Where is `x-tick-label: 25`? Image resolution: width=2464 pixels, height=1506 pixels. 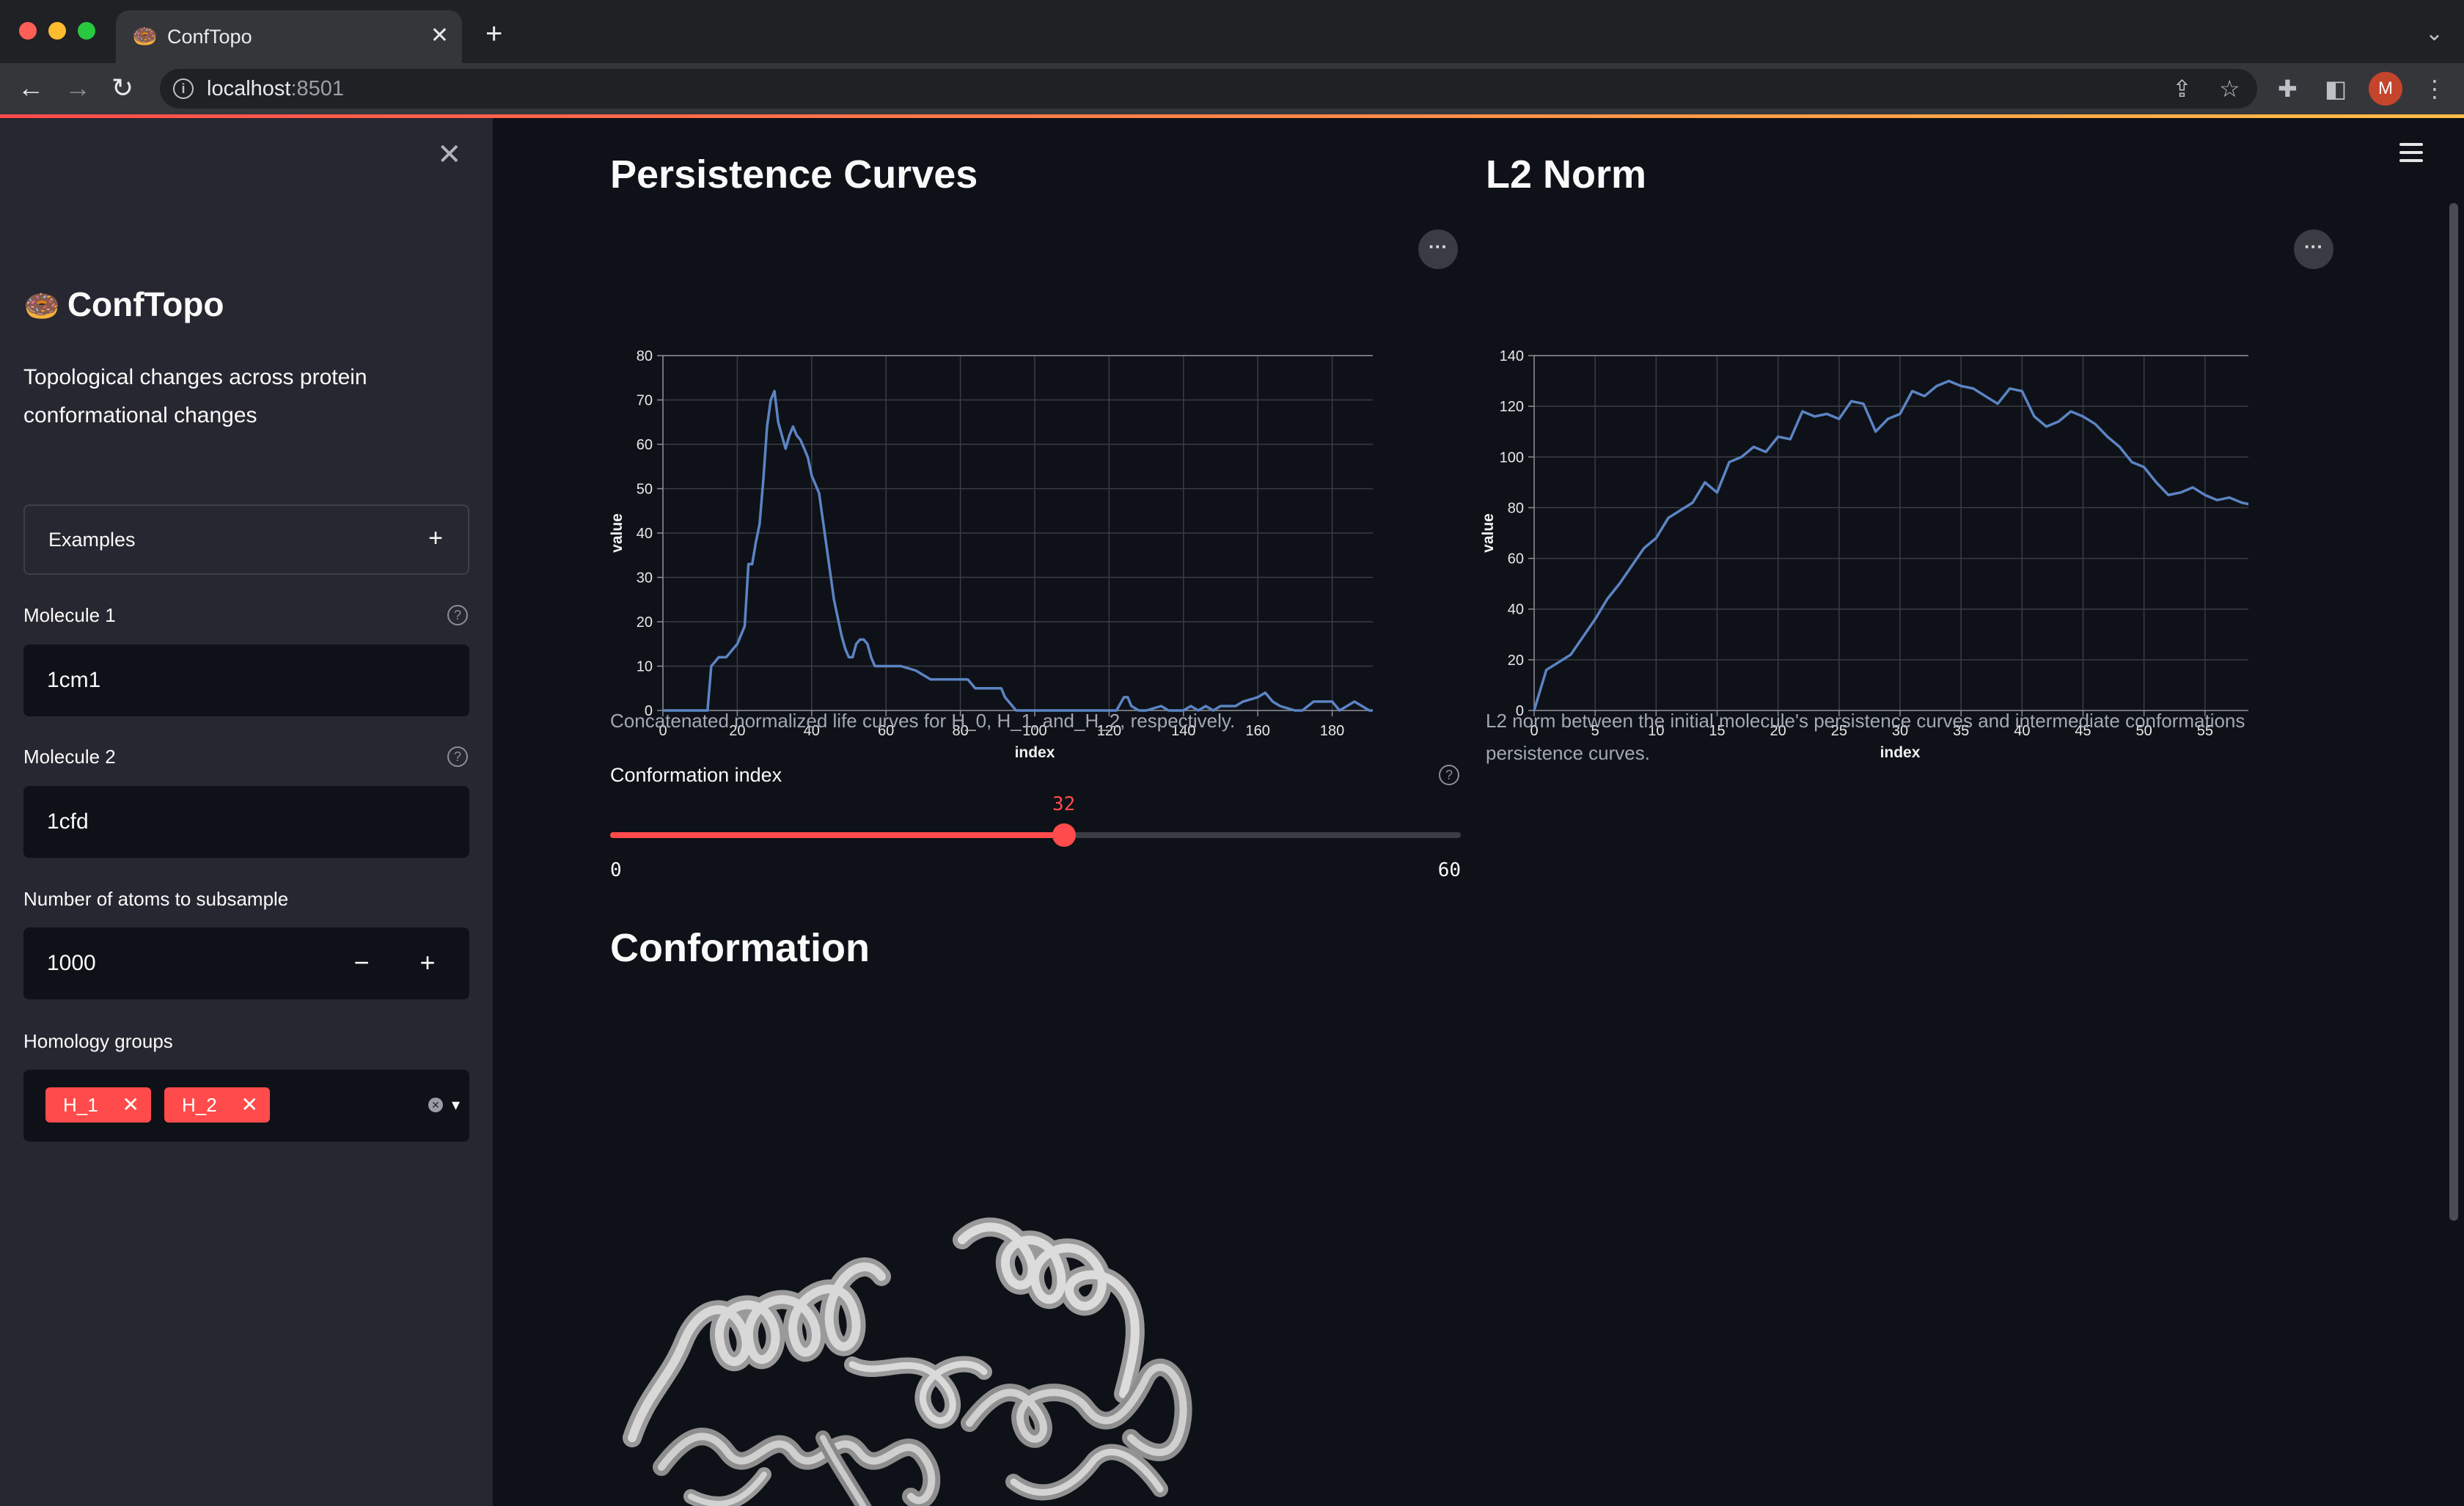 x-tick-label: 25 is located at coordinates (1839, 731).